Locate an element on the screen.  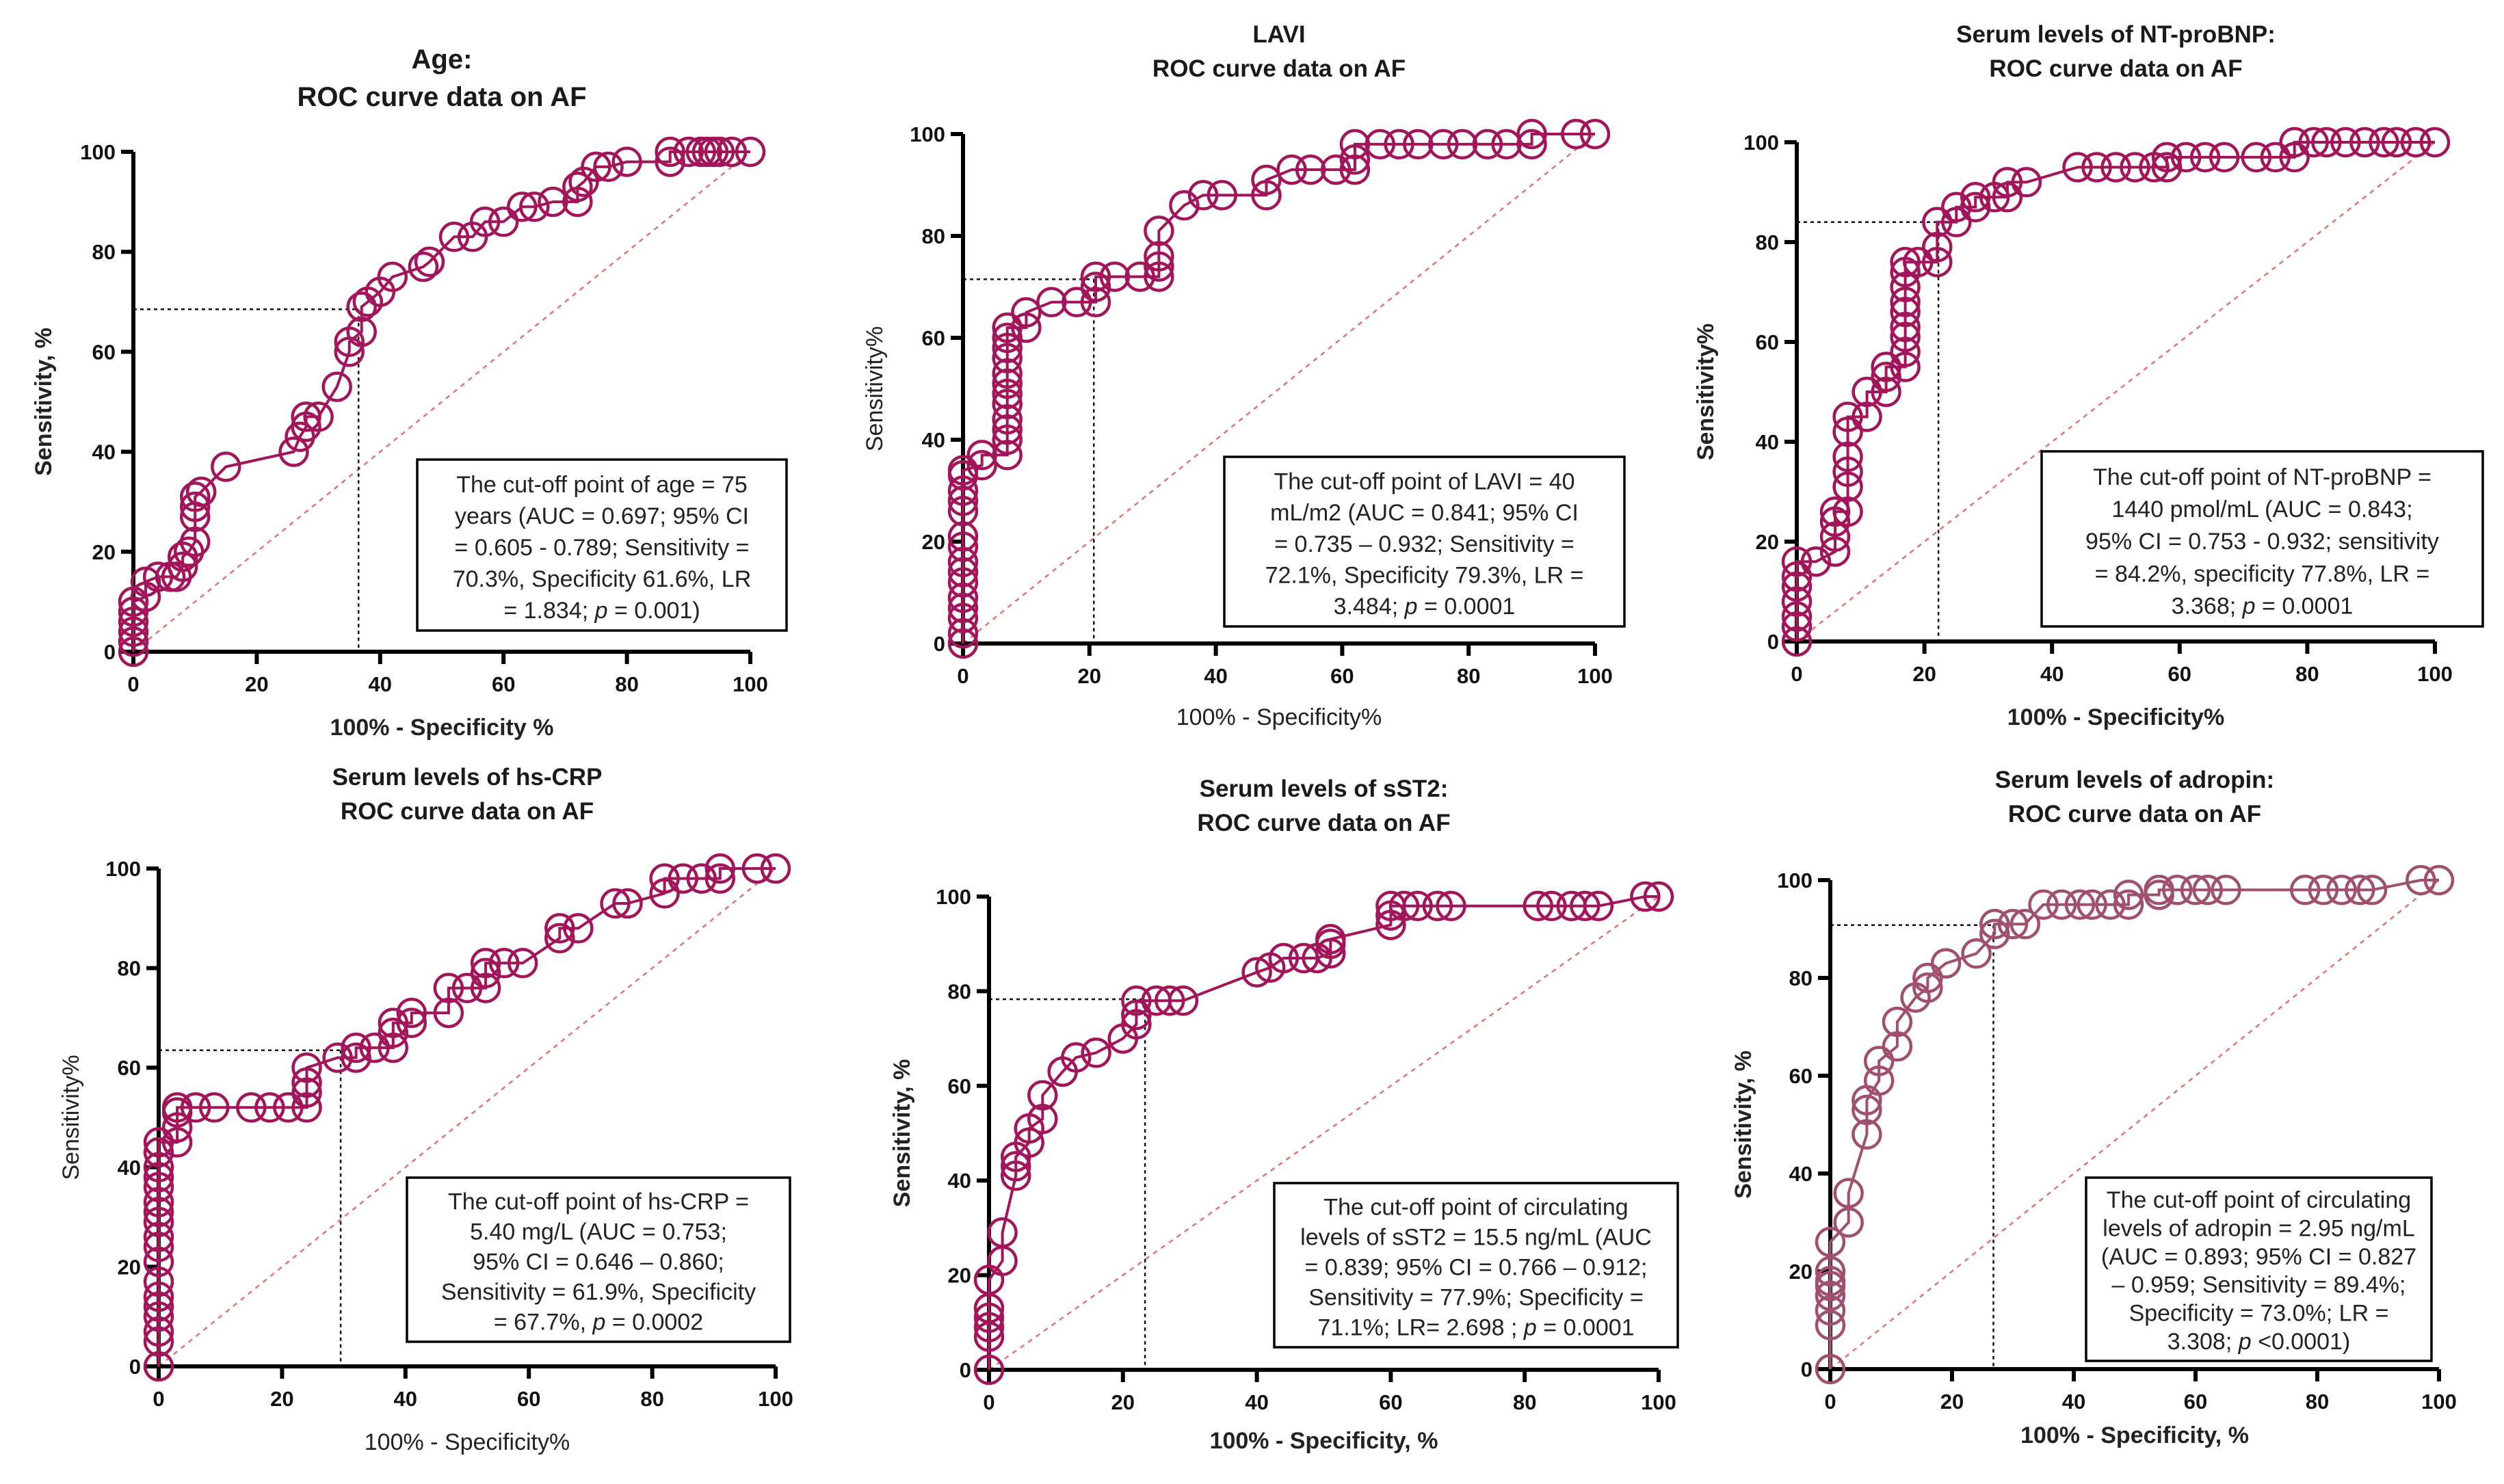
cutoff-annotation-box is located at coordinates (1476, 1265).